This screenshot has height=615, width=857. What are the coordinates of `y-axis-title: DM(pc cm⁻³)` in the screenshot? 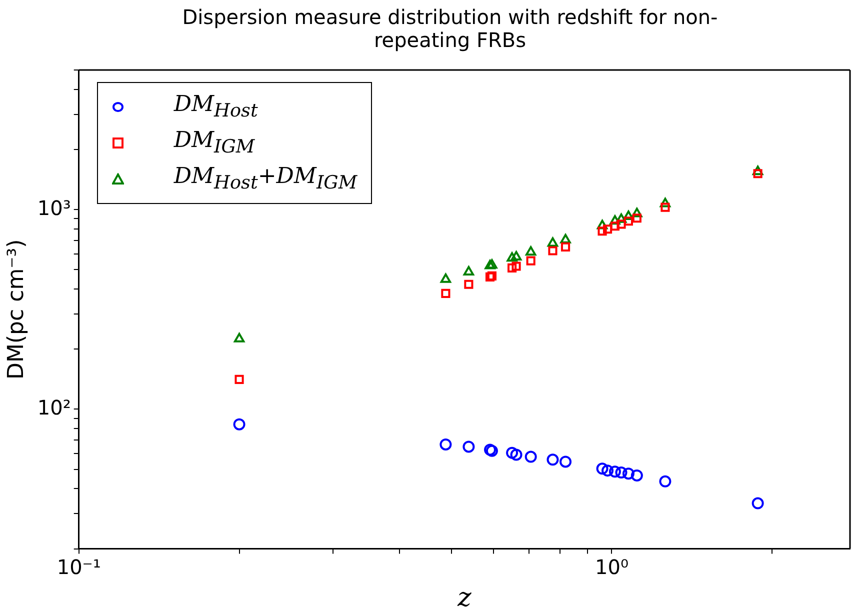 It's located at (16, 309).